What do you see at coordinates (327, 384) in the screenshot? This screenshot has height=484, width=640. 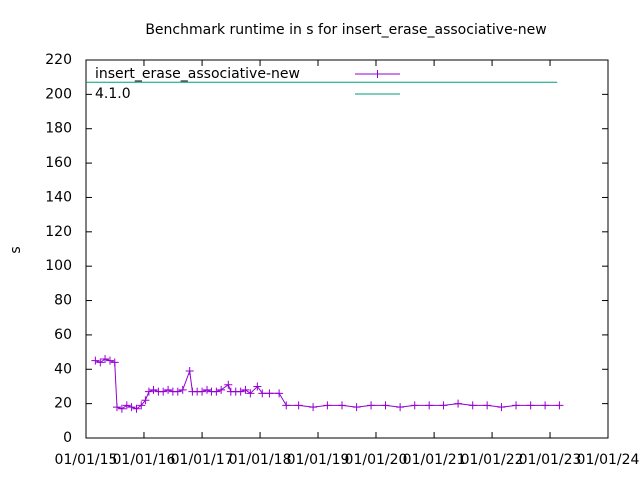 I see `series-line` at bounding box center [327, 384].